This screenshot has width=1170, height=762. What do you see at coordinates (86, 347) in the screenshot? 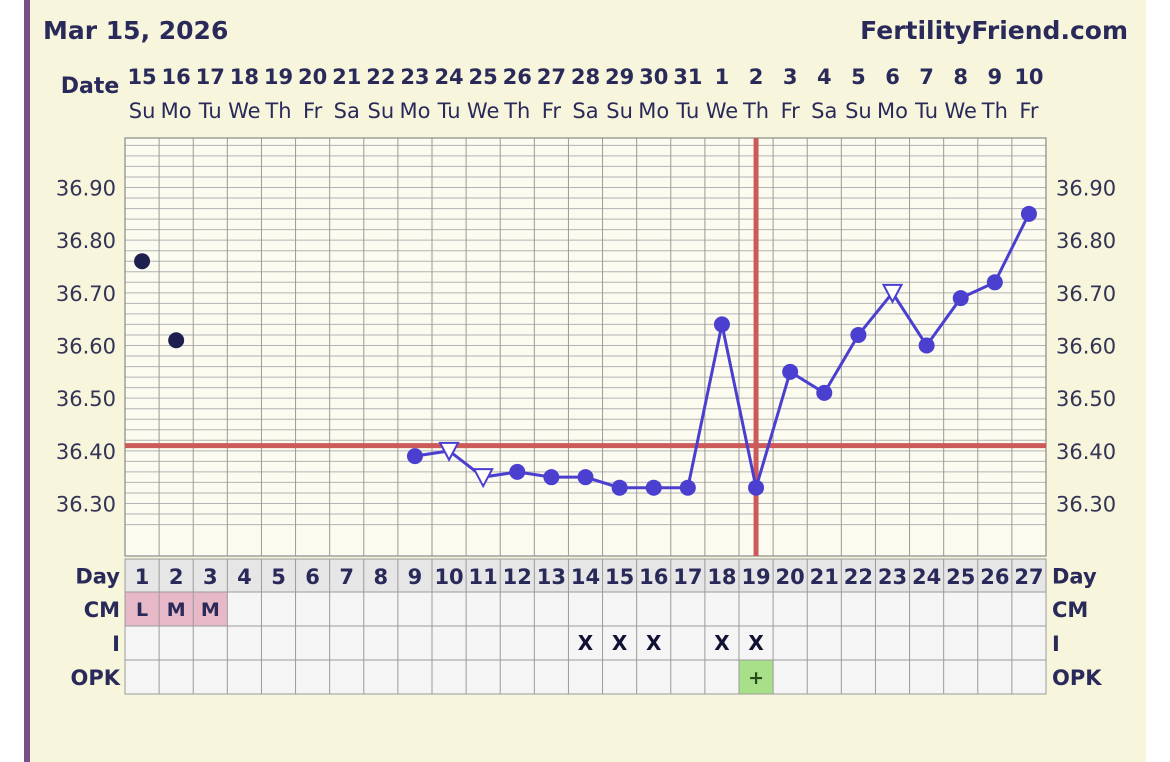
I see `y-tick-label-left: 36.60` at bounding box center [86, 347].